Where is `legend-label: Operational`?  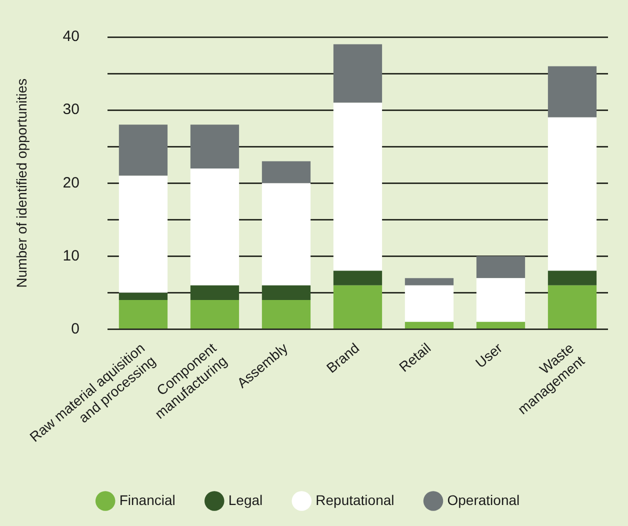
legend-label: Operational is located at coordinates (483, 500).